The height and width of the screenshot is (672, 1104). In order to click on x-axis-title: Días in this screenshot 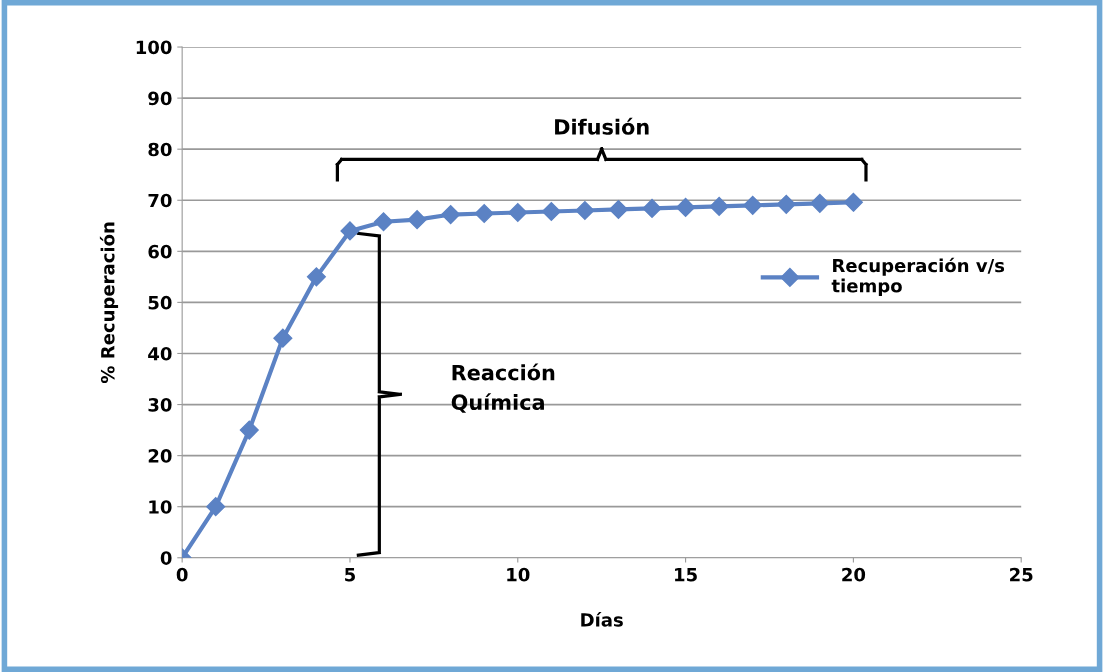, I will do `click(602, 619)`.